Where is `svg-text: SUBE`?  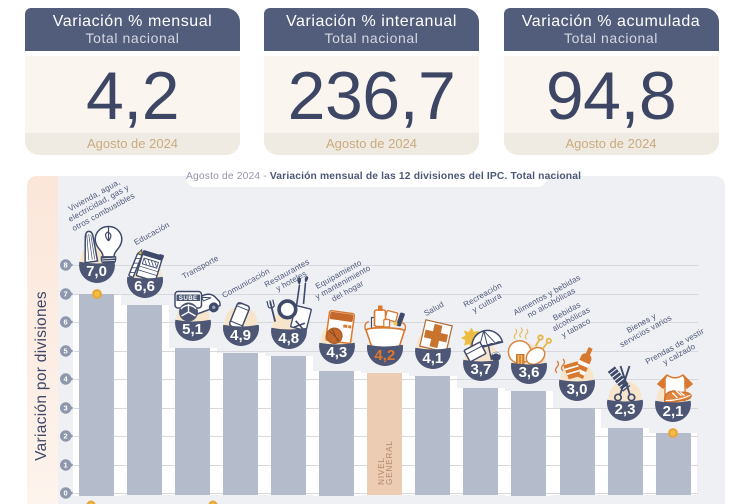 svg-text: SUBE is located at coordinates (187, 298).